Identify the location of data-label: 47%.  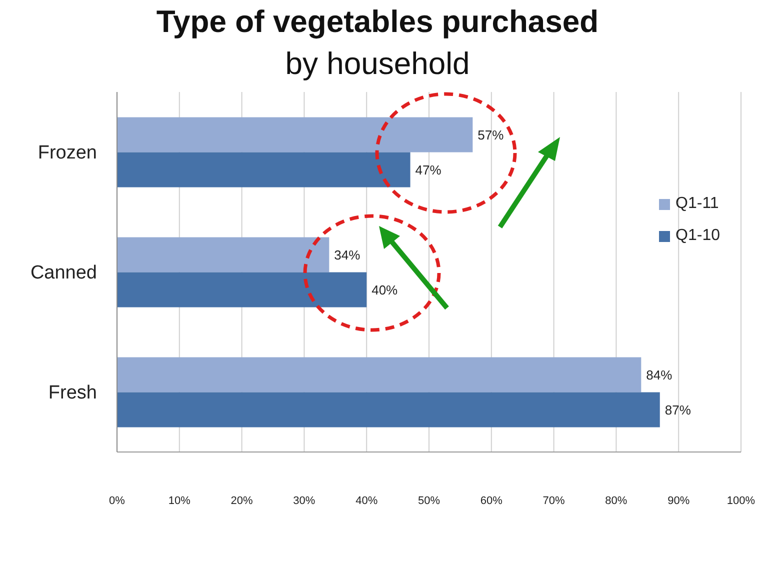
(428, 170).